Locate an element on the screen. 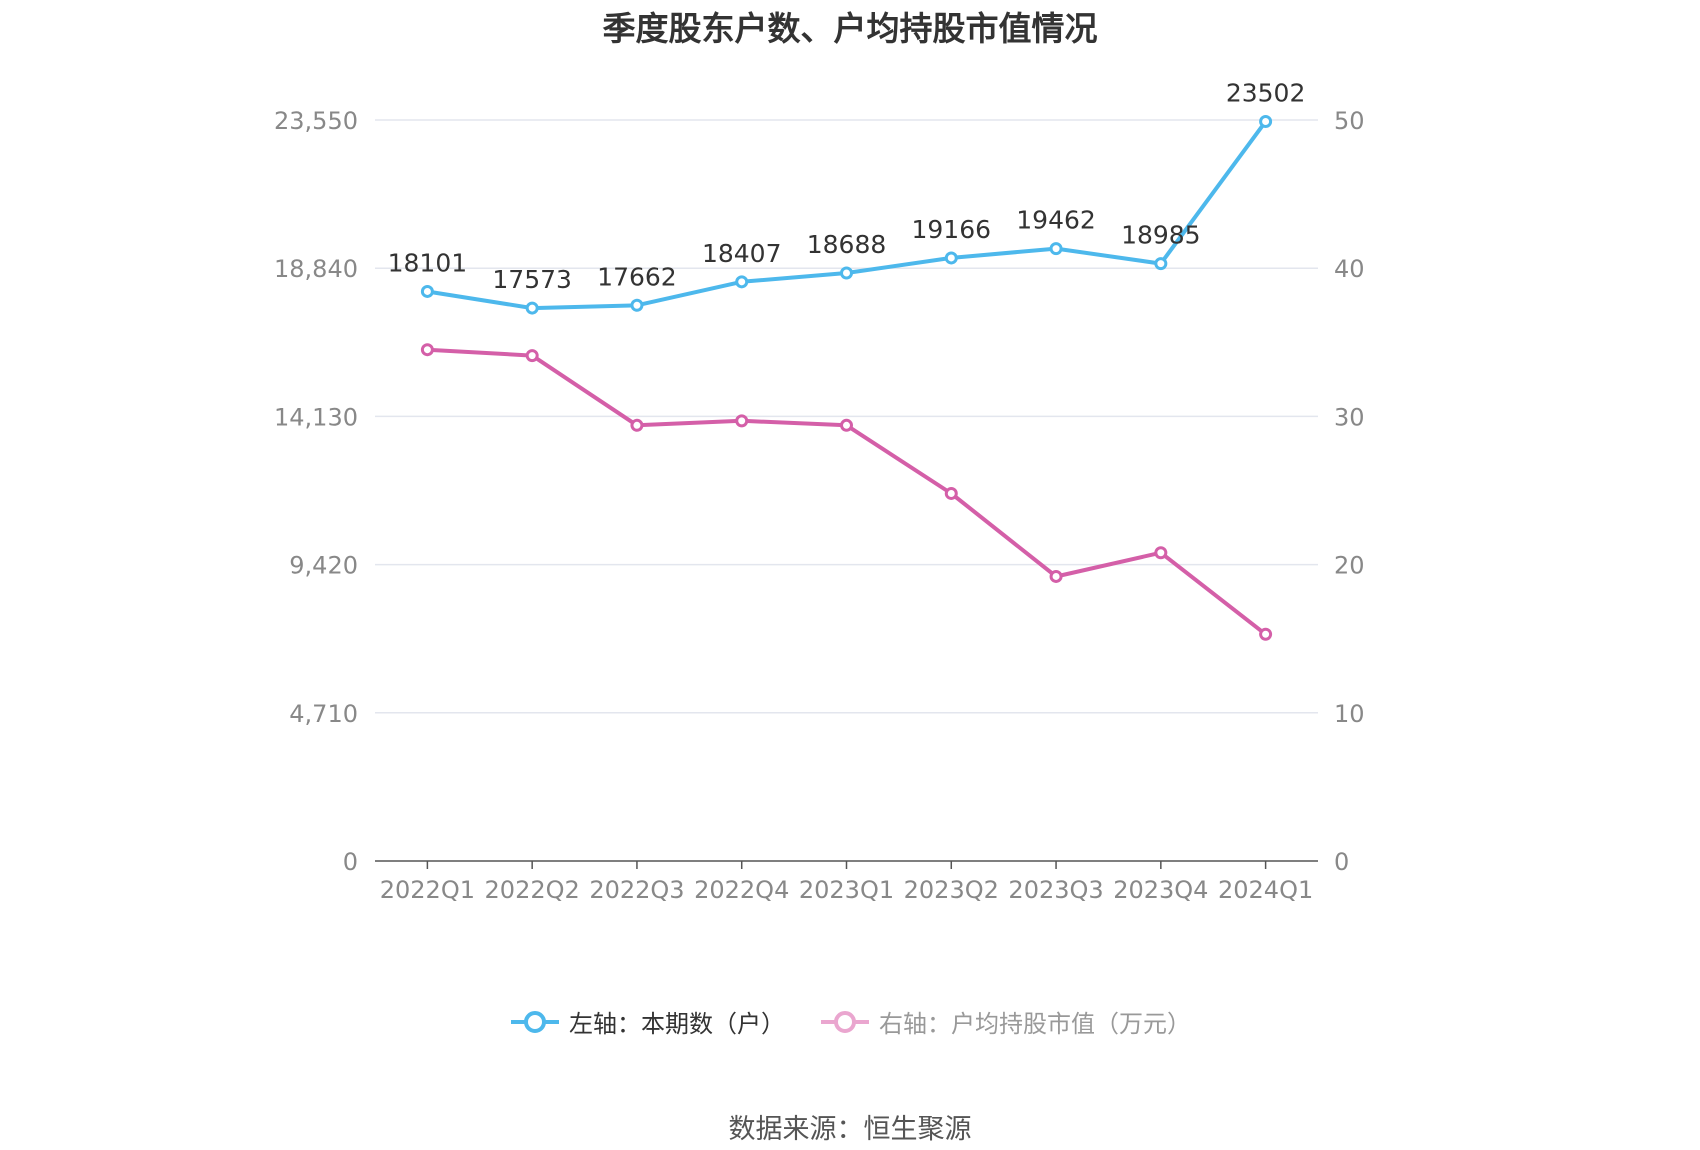  y-tick-label-right: 0 is located at coordinates (1341, 862).